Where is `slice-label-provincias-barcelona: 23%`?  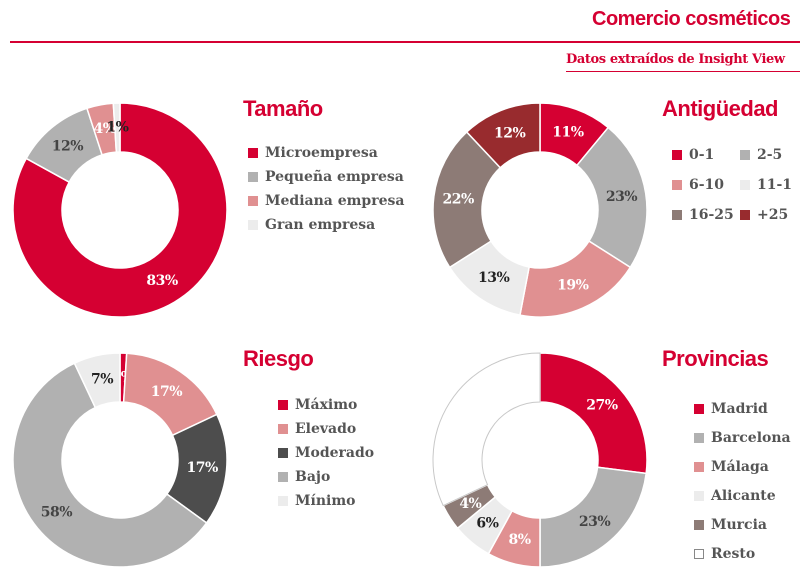
slice-label-provincias-barcelona: 23% is located at coordinates (594, 522).